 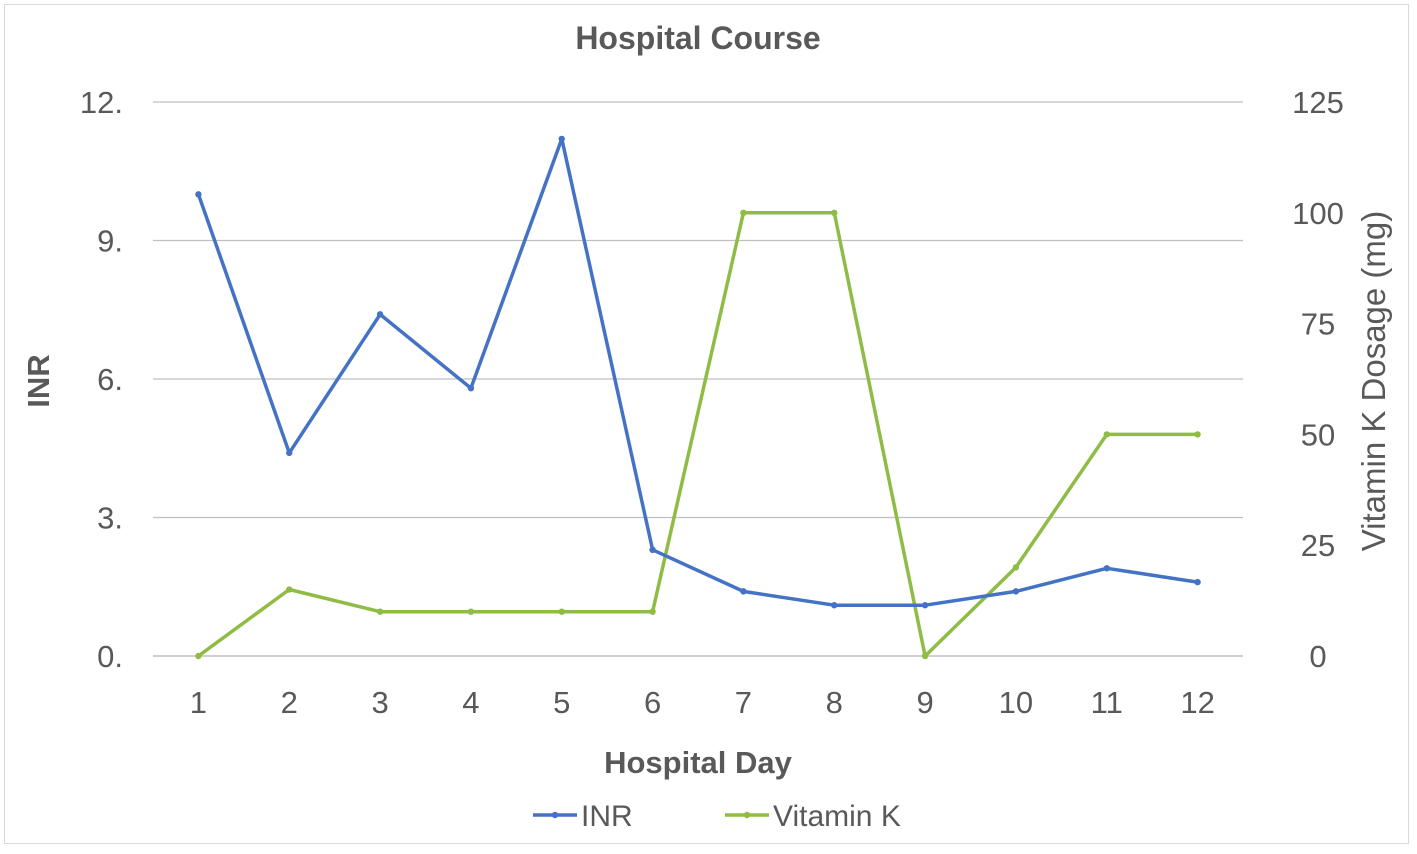 I want to click on y-tick-label: 3., so click(x=110, y=518).